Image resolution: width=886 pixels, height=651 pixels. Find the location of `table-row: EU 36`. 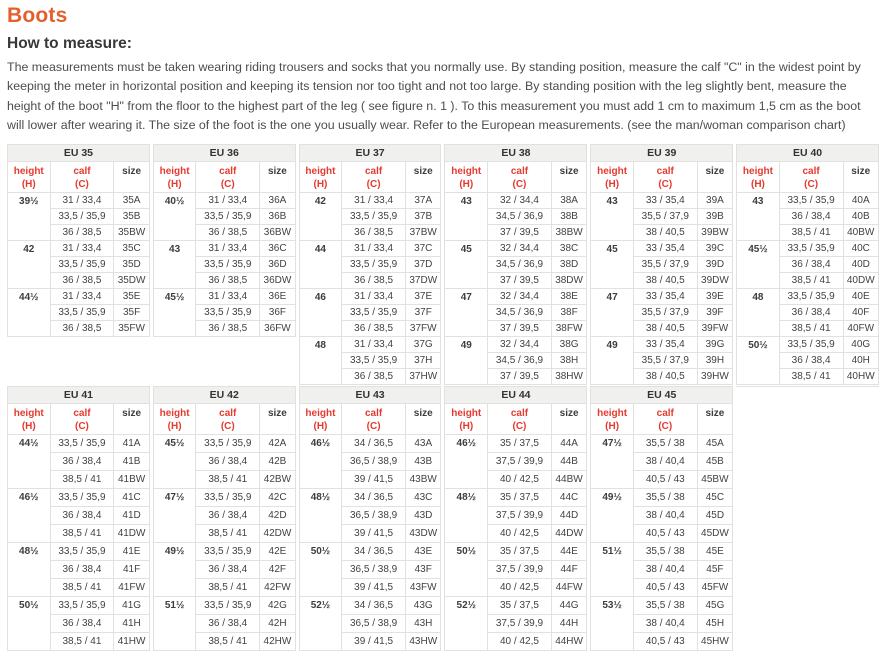

table-row: EU 36 is located at coordinates (224, 153).